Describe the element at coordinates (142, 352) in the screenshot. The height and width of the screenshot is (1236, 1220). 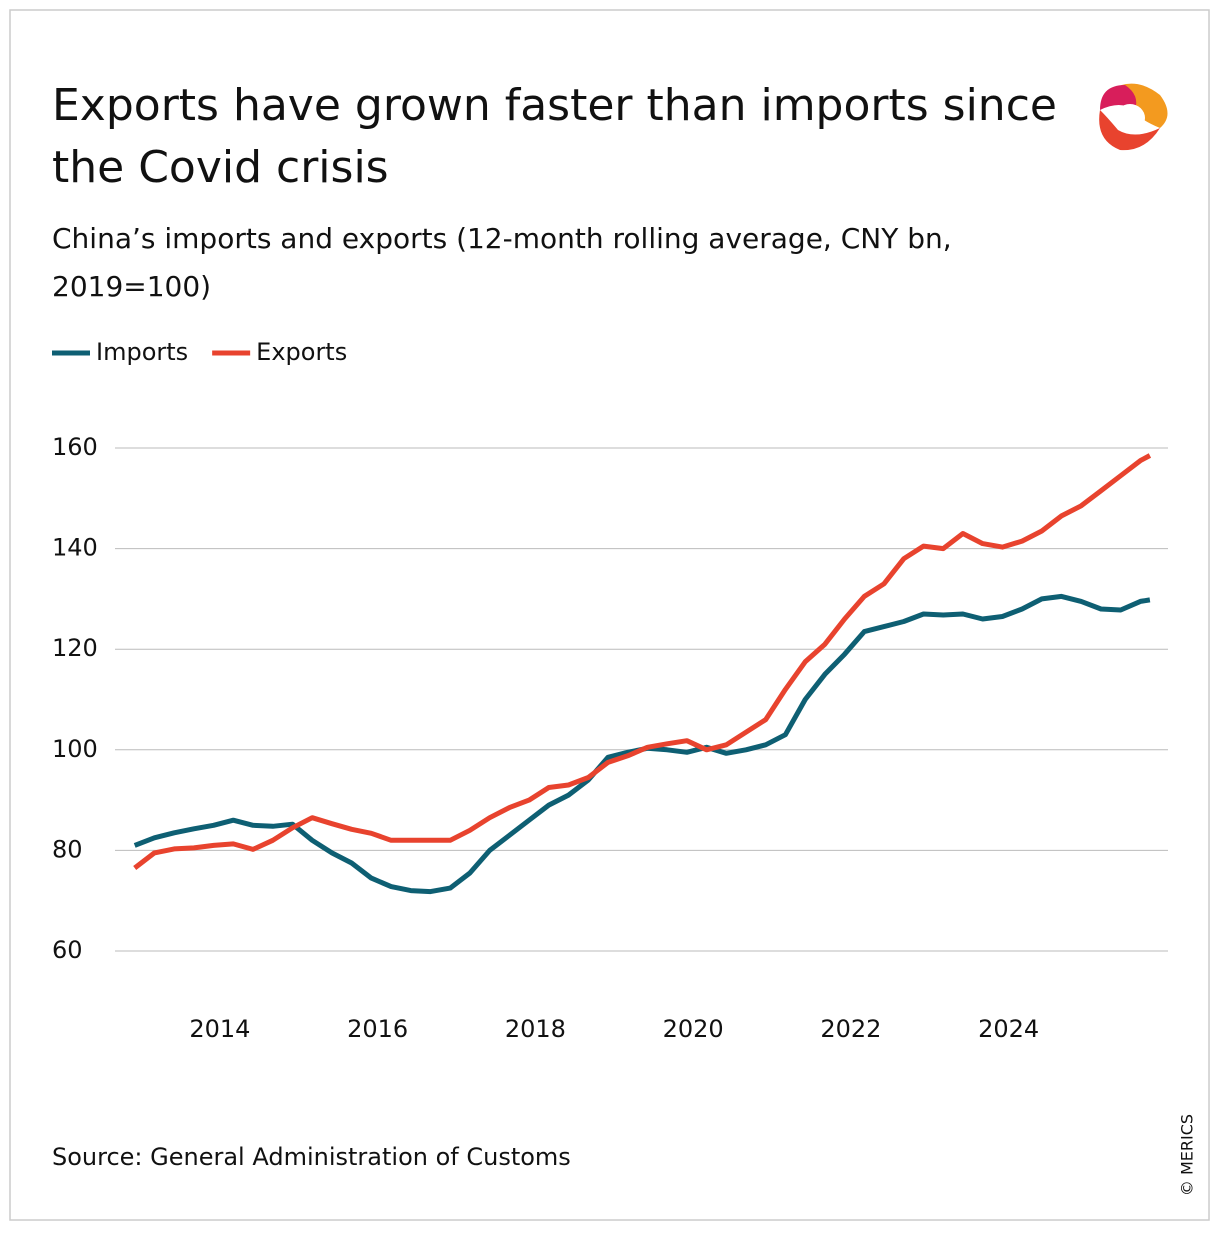
I see `legend-label: Imports` at that location.